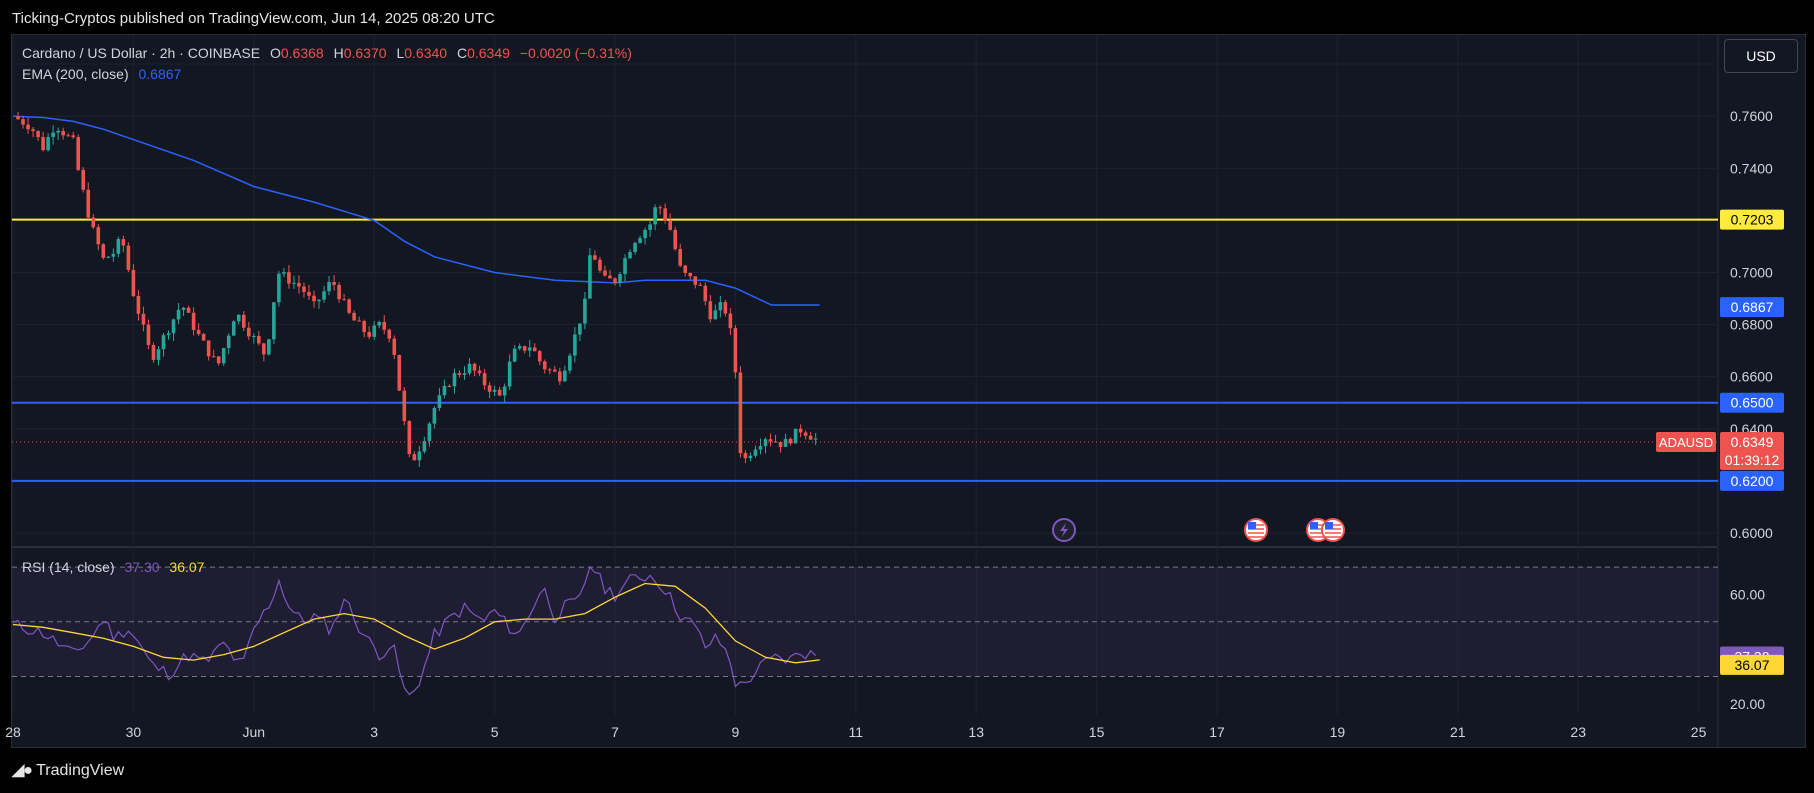  I want to click on ohlc-open: 0.6368, so click(302, 53).